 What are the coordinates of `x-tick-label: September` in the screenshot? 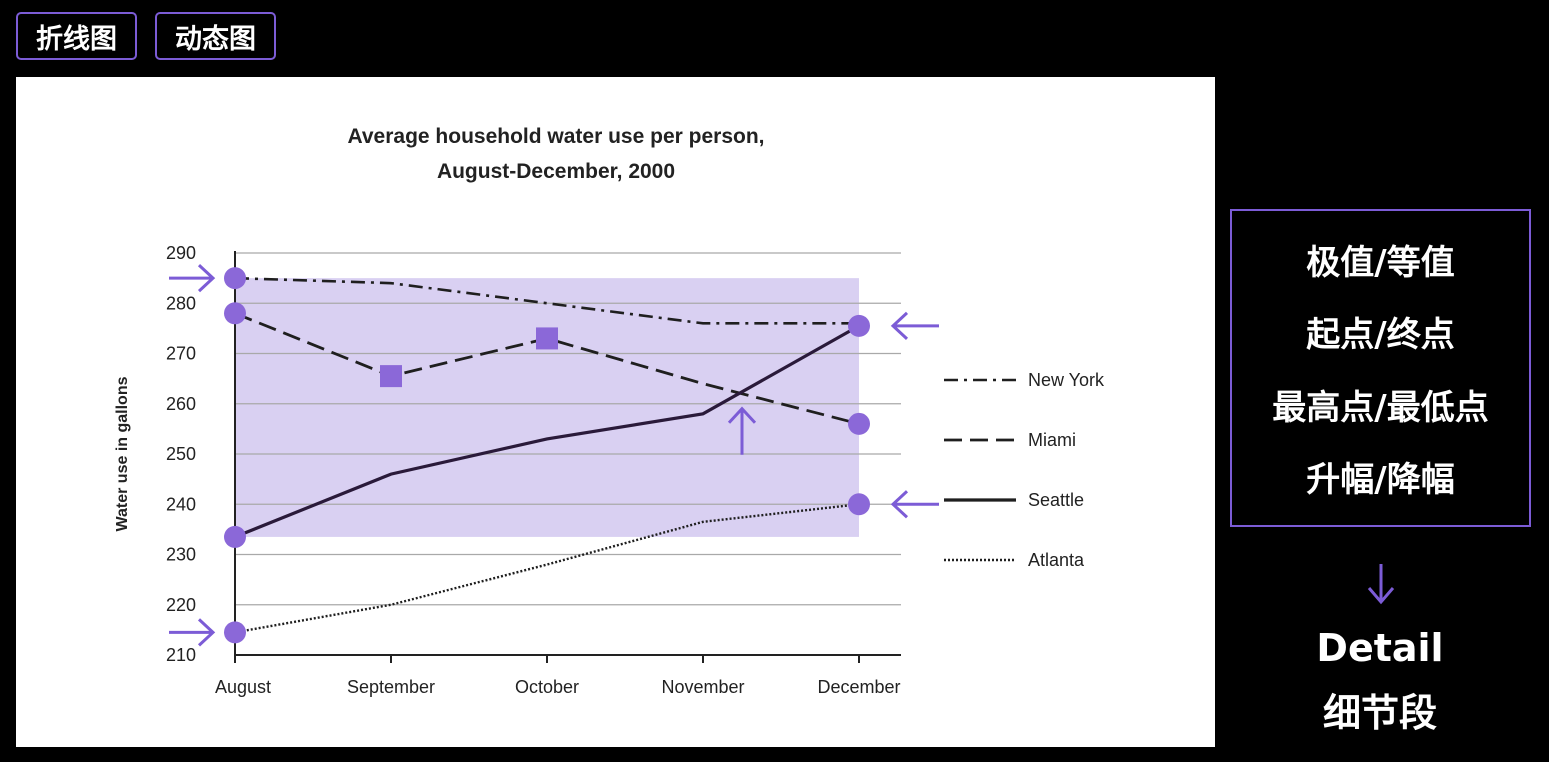 It's located at (391, 687).